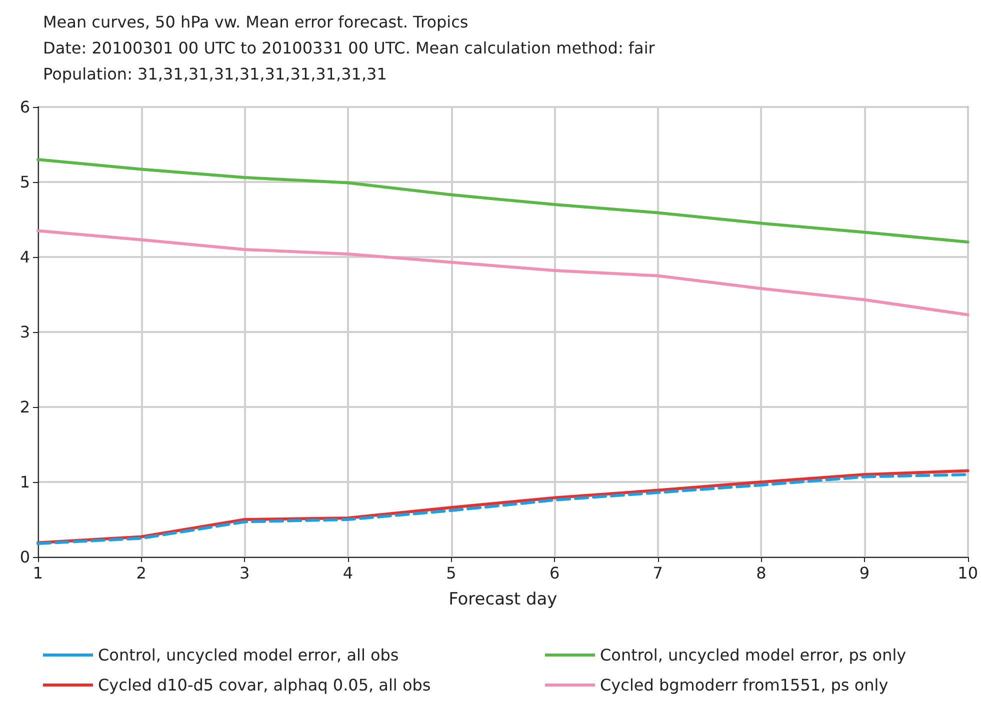 Image resolution: width=981 pixels, height=708 pixels. What do you see at coordinates (349, 48) in the screenshot?
I see `chart-title: Mean curves, 50 hPa vw. Mean error forecast. Tropics Date: 20100301 00 UTC to 20100331 00 UTC. Mean calculation method: fair Population: 31,31,31,31,31,31,31,31,31,31` at bounding box center [349, 48].